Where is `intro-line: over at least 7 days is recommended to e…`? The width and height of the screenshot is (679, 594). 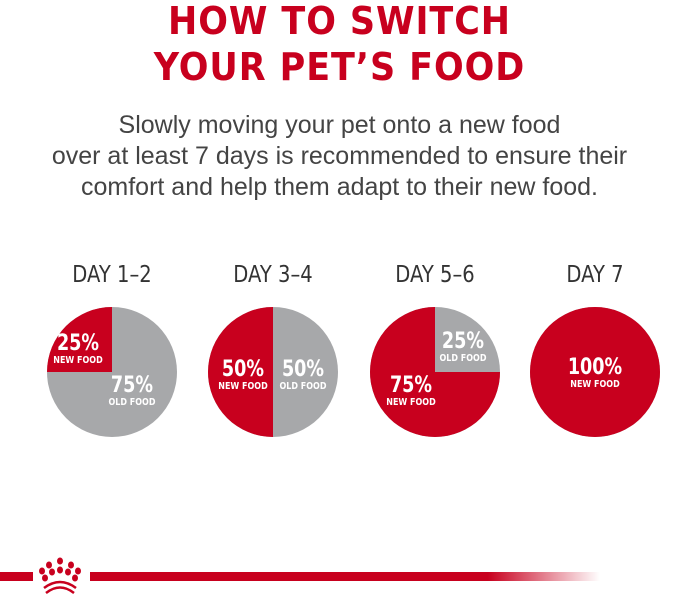
intro-line: over at least 7 days is recommended to e… is located at coordinates (339, 156).